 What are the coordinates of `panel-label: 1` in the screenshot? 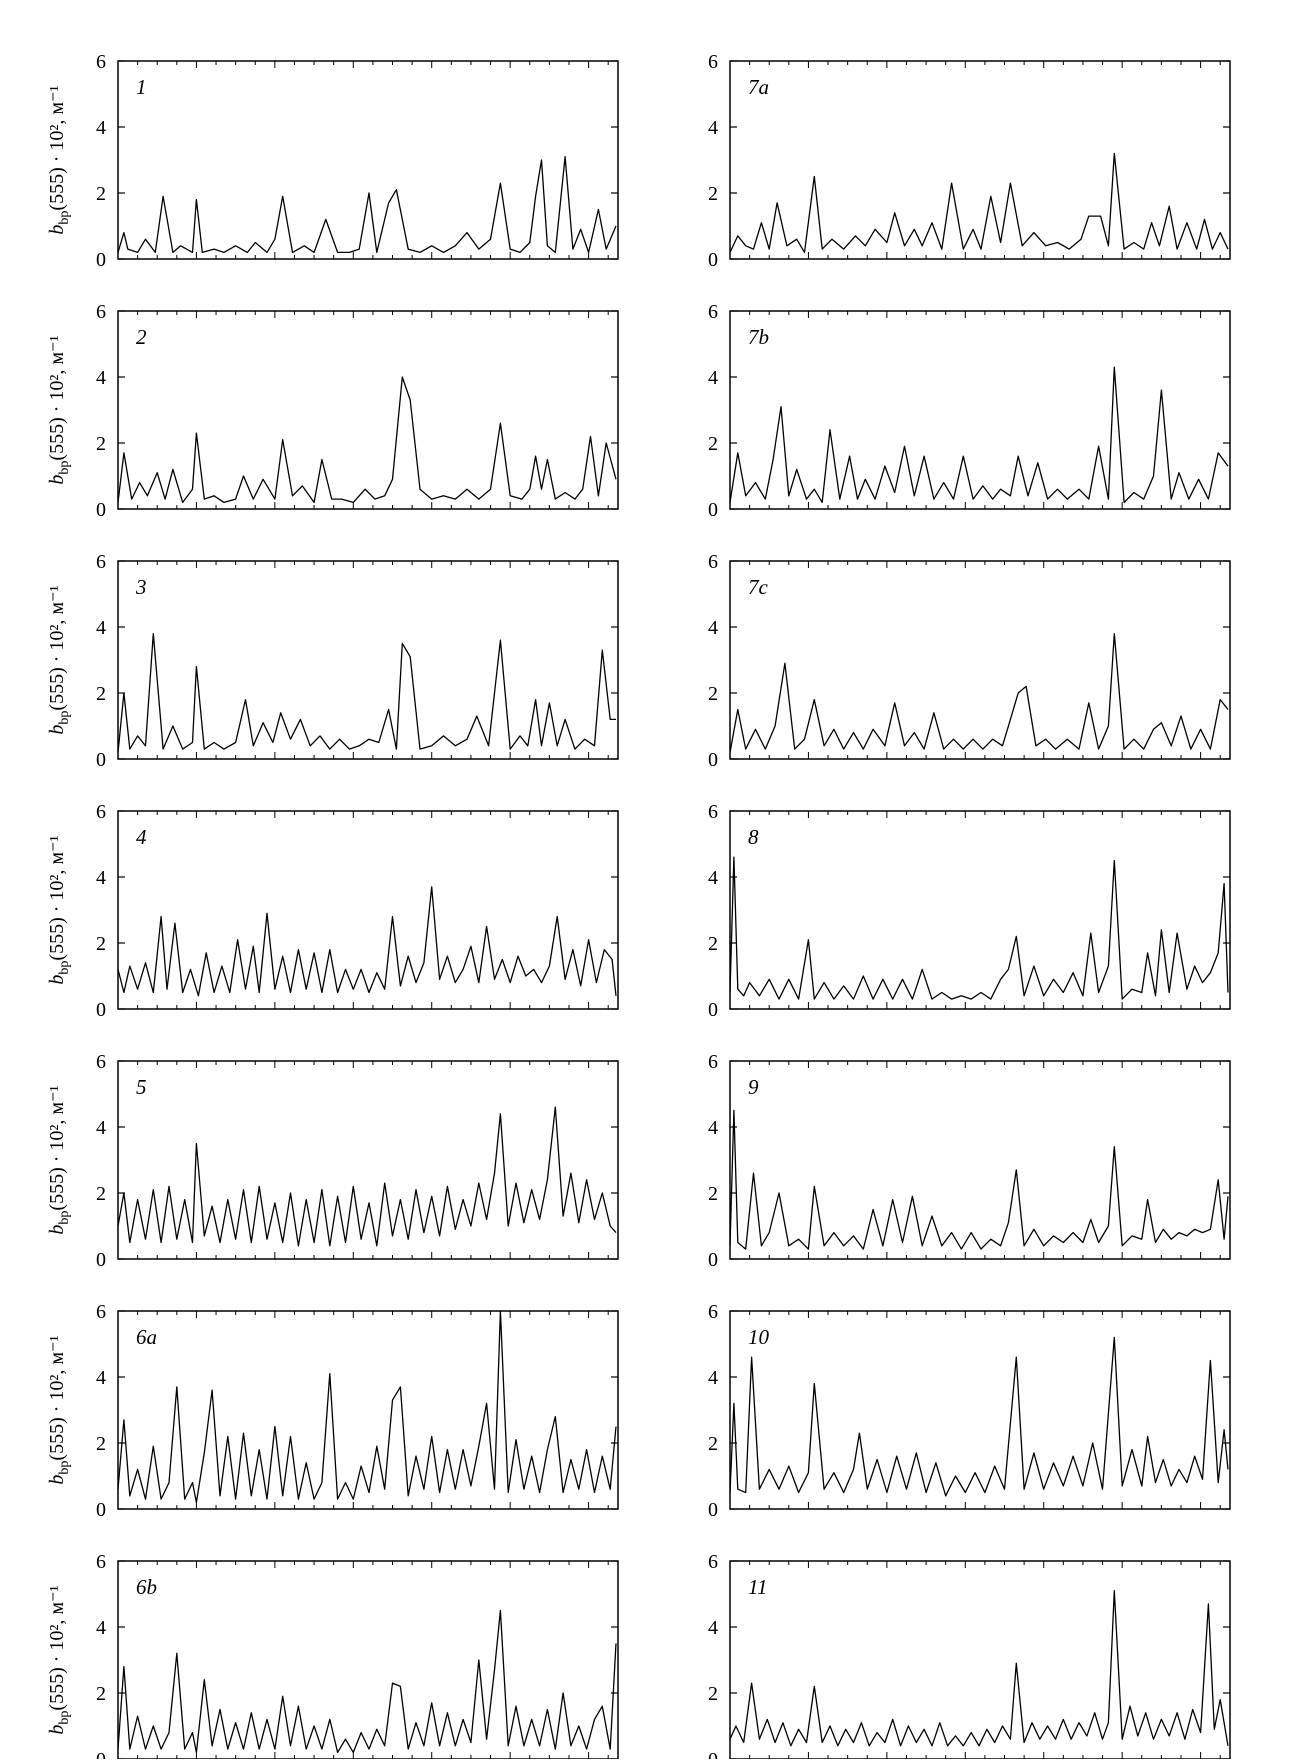 It's located at (141, 87).